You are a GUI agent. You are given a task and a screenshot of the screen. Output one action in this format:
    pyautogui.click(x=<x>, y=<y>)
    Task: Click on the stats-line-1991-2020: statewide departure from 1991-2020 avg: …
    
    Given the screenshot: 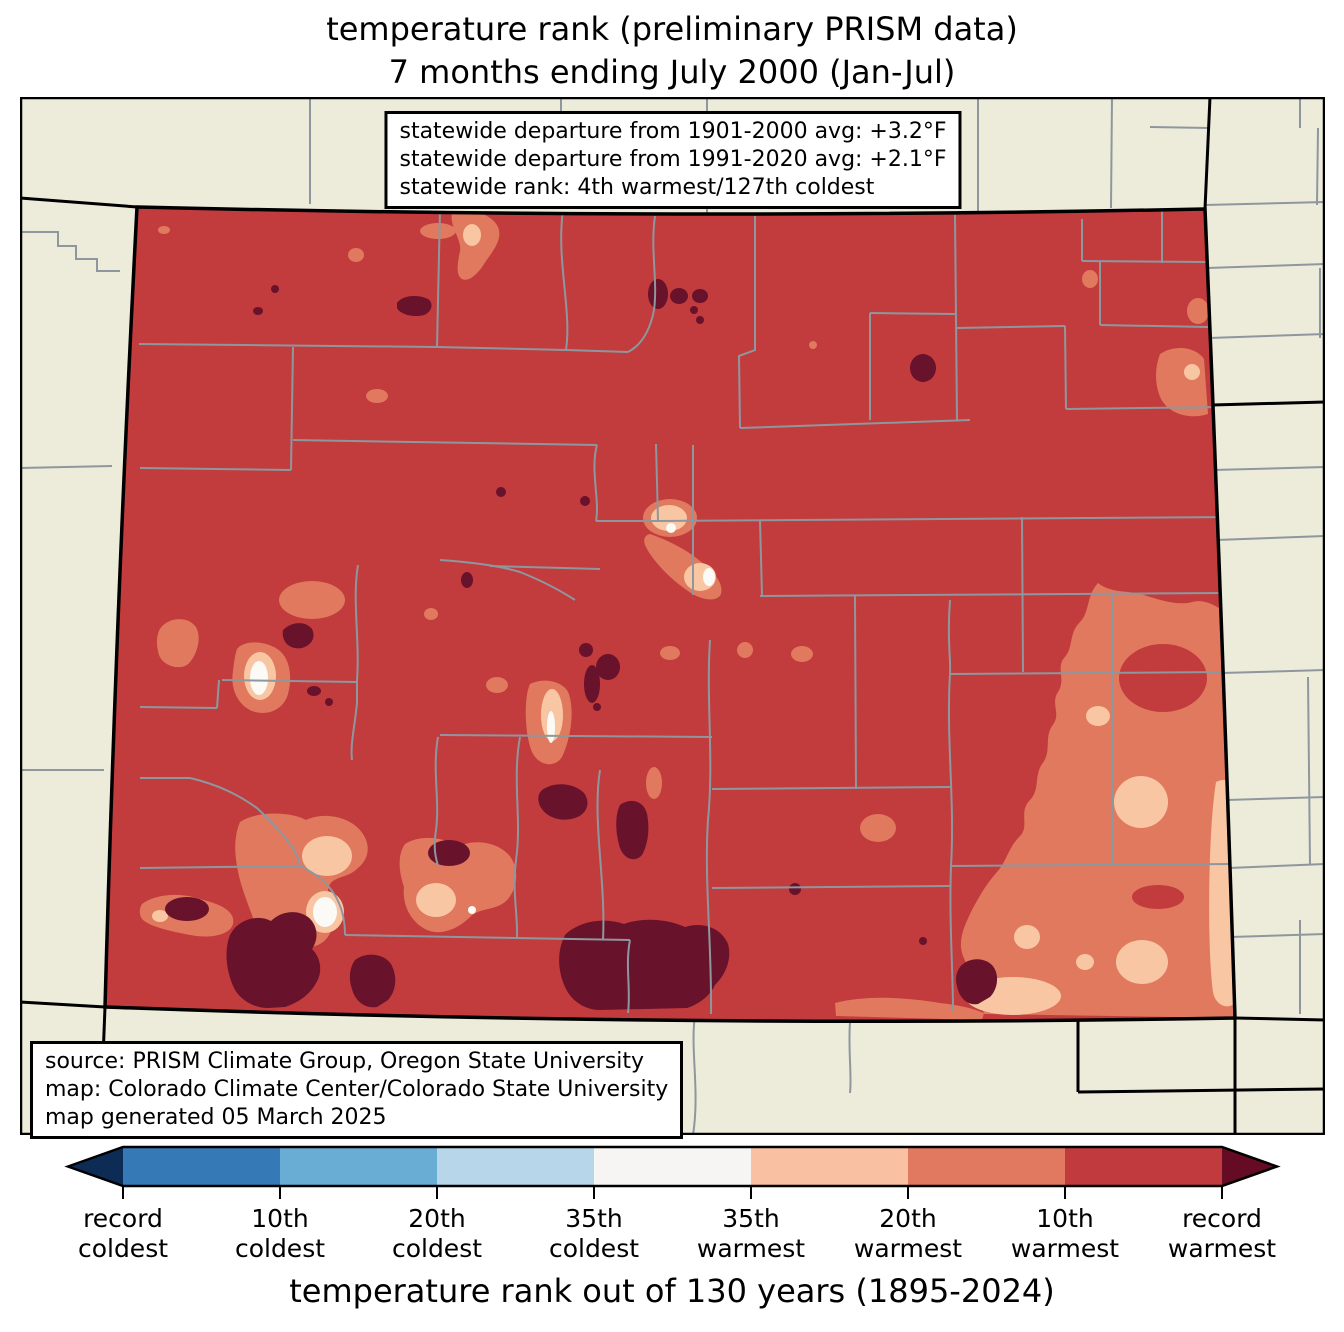 What is the action you would take?
    pyautogui.click(x=673, y=159)
    